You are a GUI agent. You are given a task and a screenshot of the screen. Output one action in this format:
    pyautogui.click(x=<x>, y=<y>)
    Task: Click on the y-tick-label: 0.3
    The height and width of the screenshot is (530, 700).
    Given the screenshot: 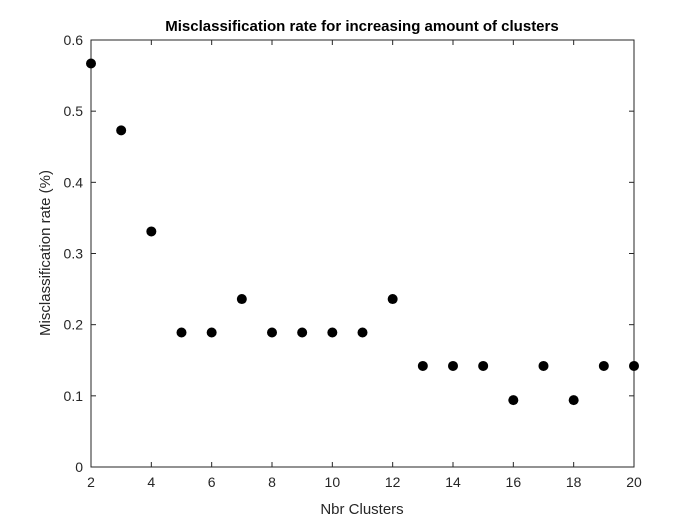 What is the action you would take?
    pyautogui.click(x=74, y=254)
    